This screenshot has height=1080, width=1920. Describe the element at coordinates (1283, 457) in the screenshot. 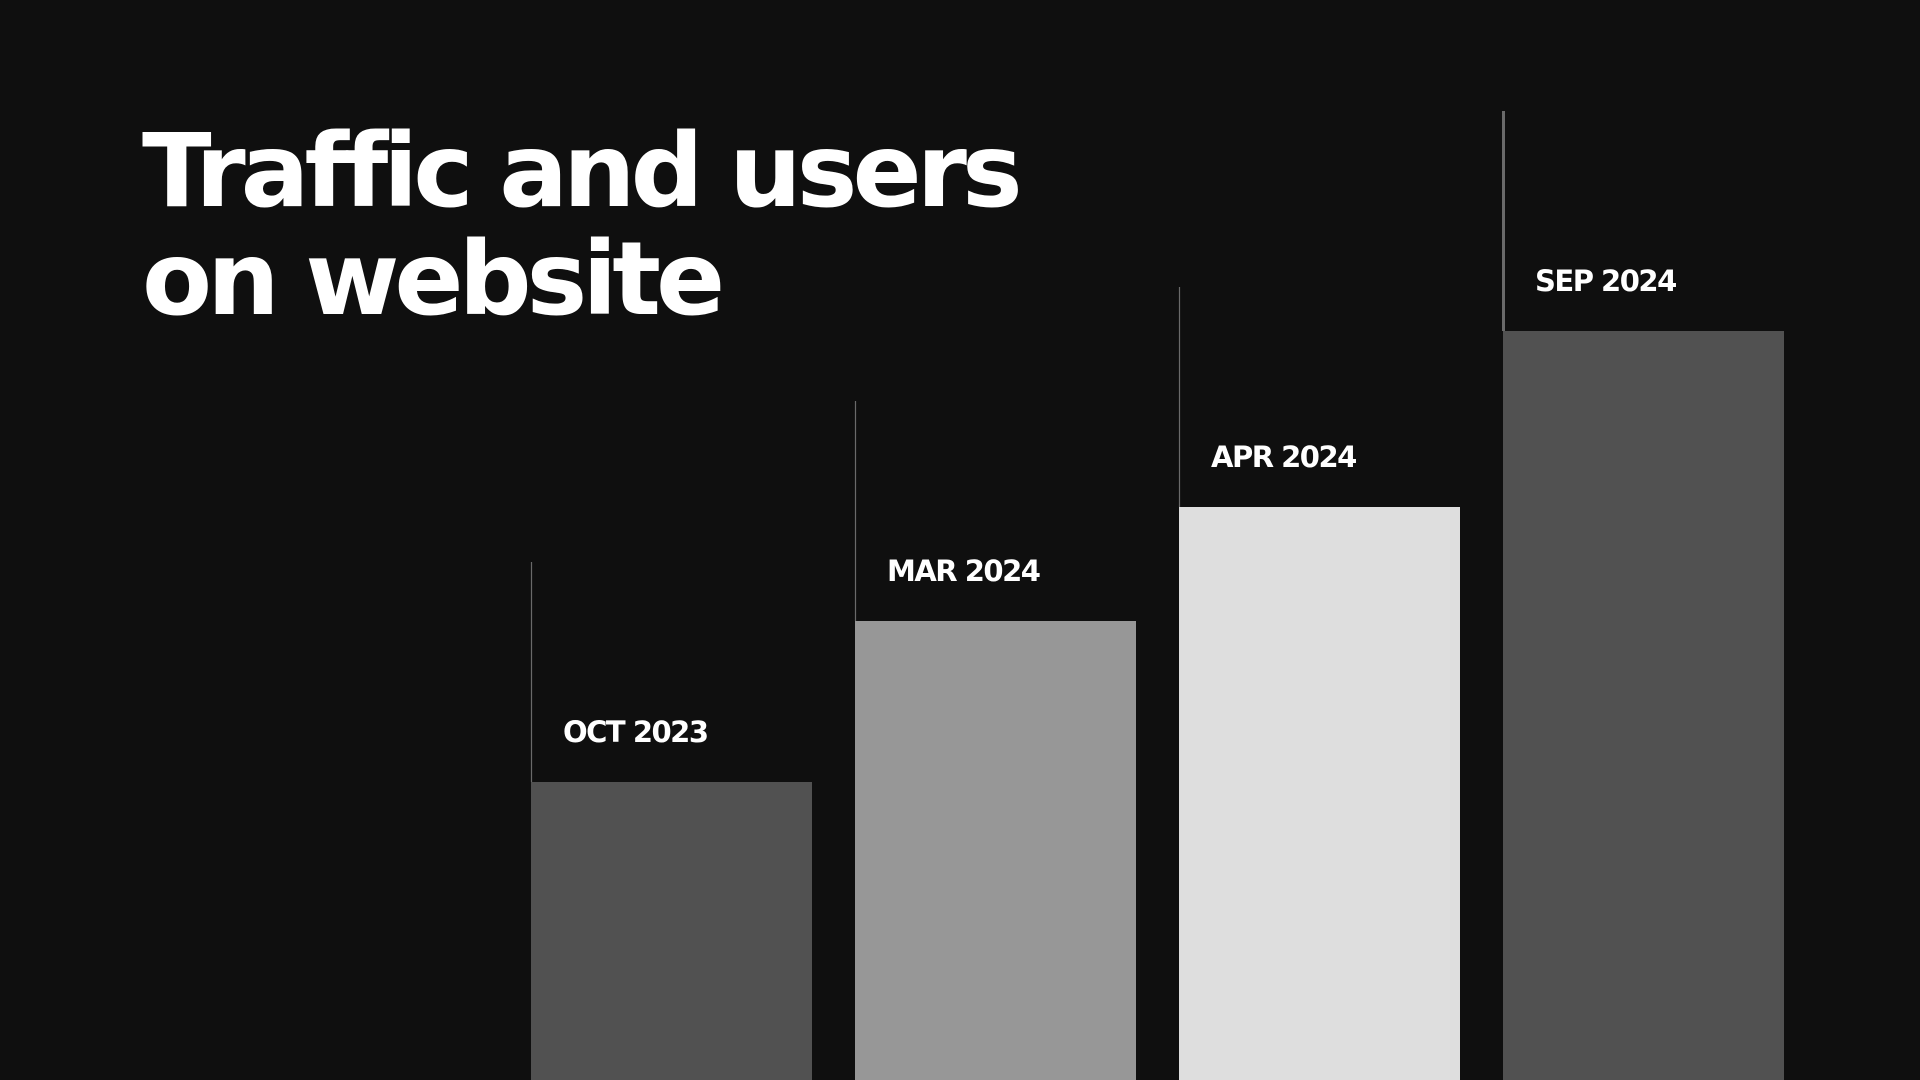

I see `bar-label: APR 2024` at that location.